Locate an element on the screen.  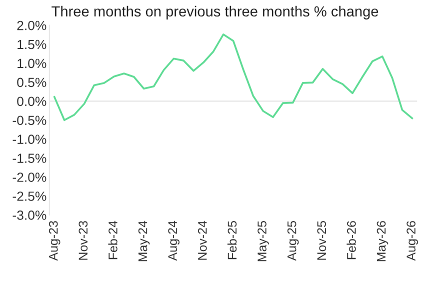
y-tick-label: -1.0% is located at coordinates (29, 139).